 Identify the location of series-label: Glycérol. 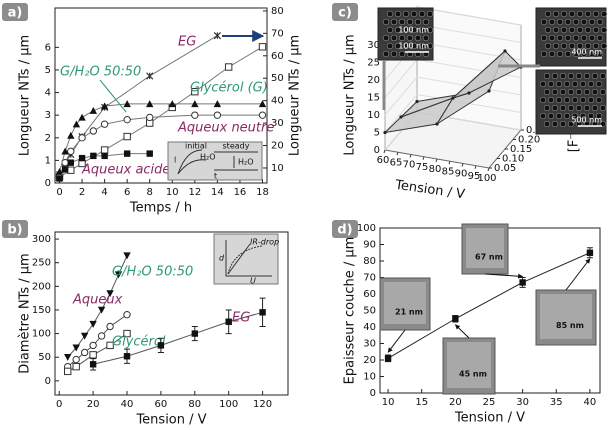
(139, 342).